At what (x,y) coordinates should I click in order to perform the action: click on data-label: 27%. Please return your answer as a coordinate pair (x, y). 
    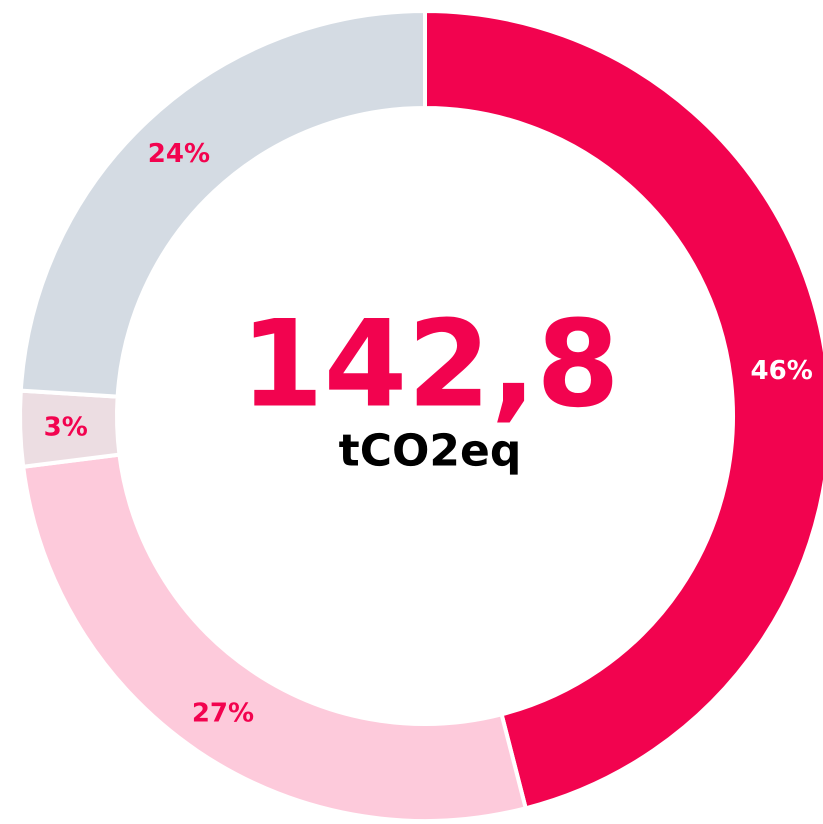
    Looking at the image, I should click on (223, 713).